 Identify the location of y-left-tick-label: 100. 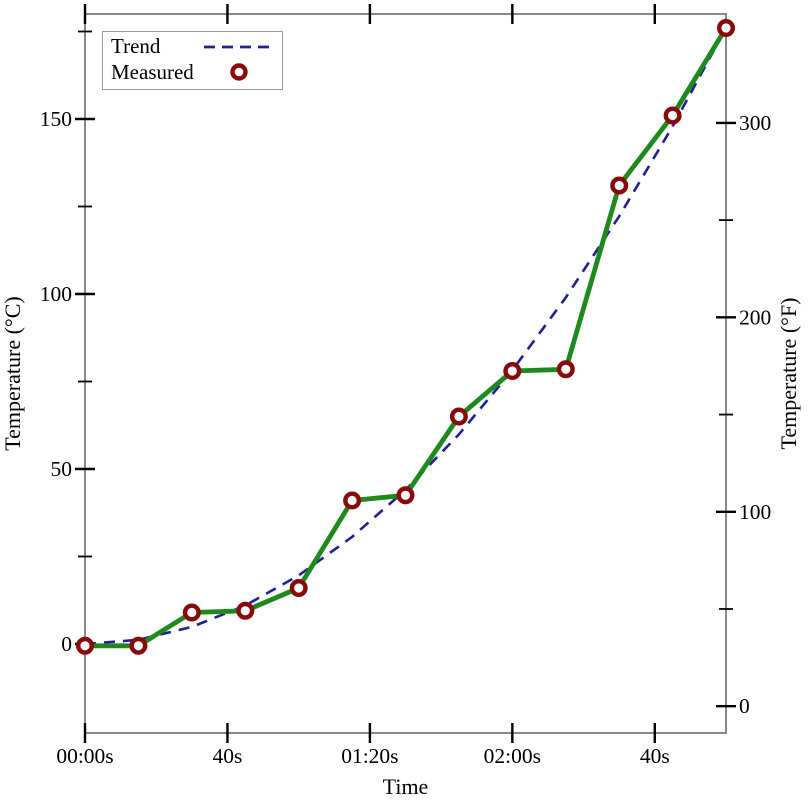
(56, 294).